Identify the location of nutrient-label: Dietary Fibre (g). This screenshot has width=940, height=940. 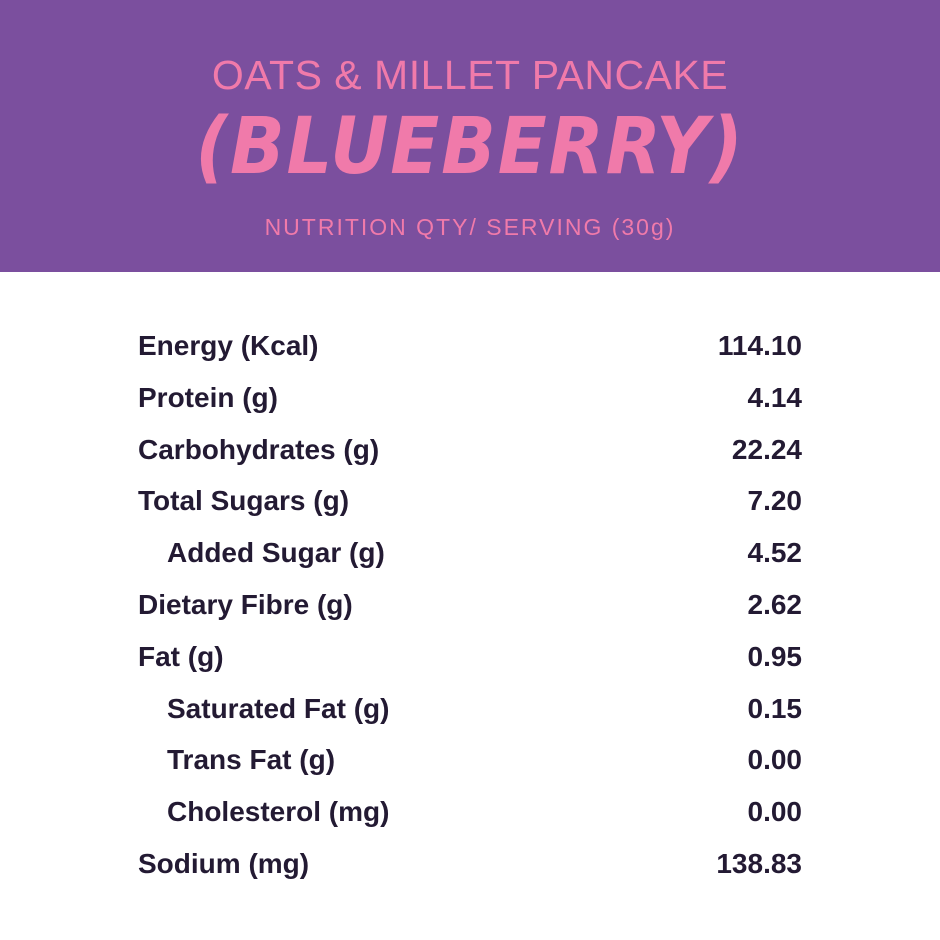
(245, 604).